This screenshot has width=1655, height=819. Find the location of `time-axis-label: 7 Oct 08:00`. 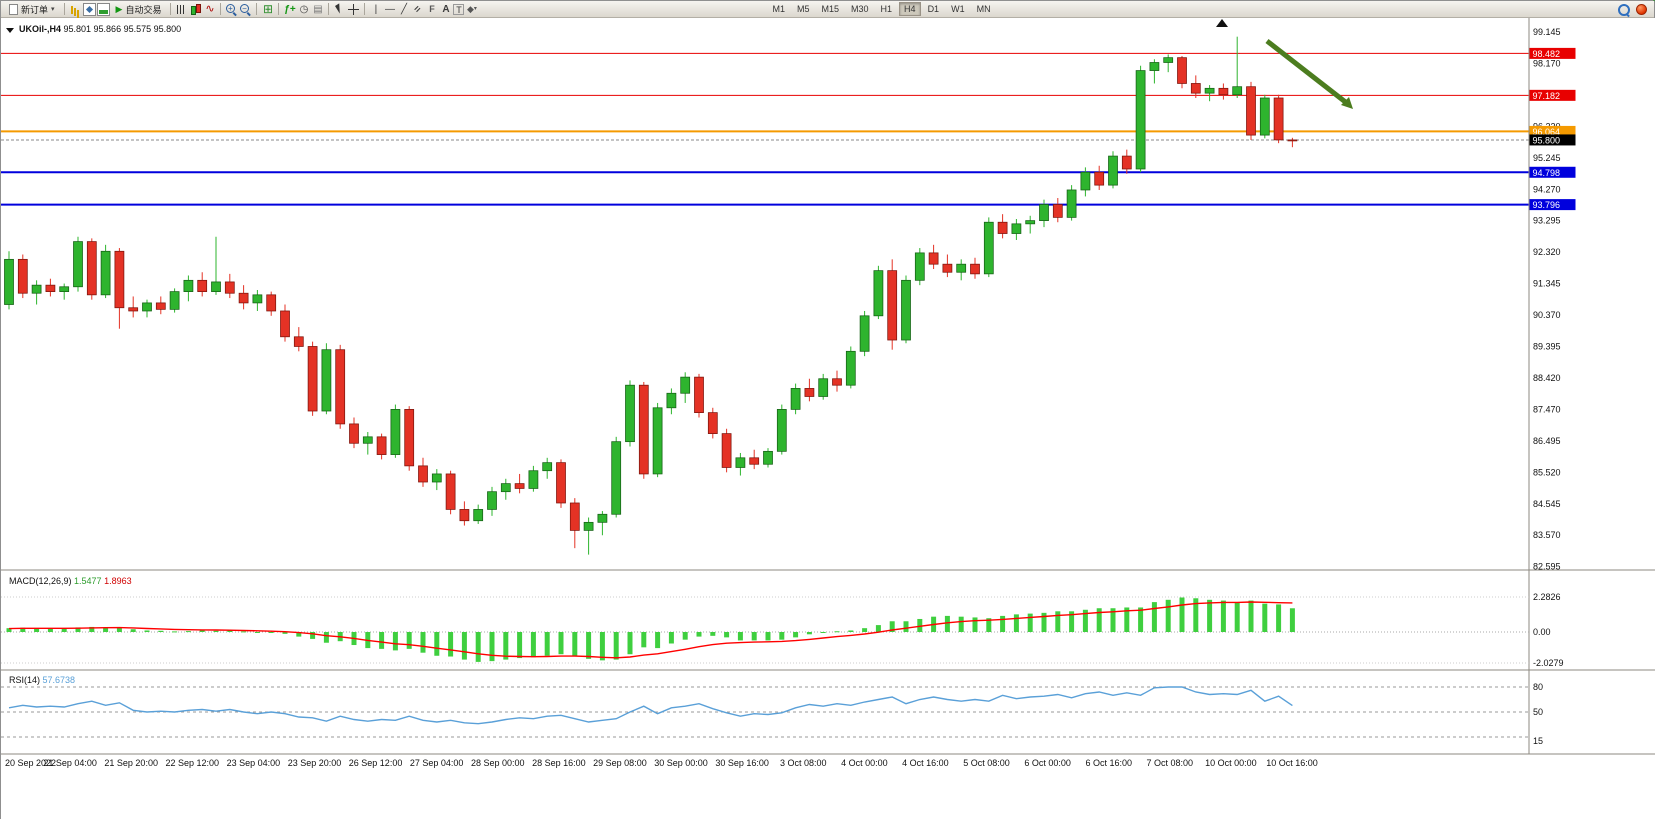

time-axis-label: 7 Oct 08:00 is located at coordinates (1170, 763).